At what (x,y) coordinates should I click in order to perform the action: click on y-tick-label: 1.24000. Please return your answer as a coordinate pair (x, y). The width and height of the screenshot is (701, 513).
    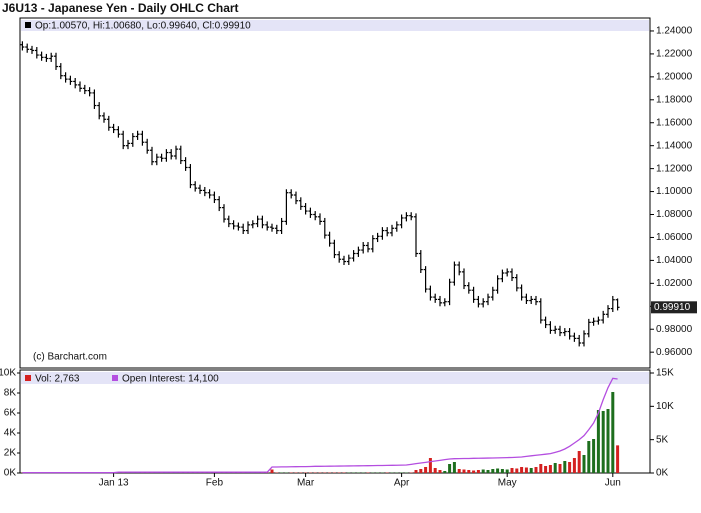
    Looking at the image, I should click on (674, 31).